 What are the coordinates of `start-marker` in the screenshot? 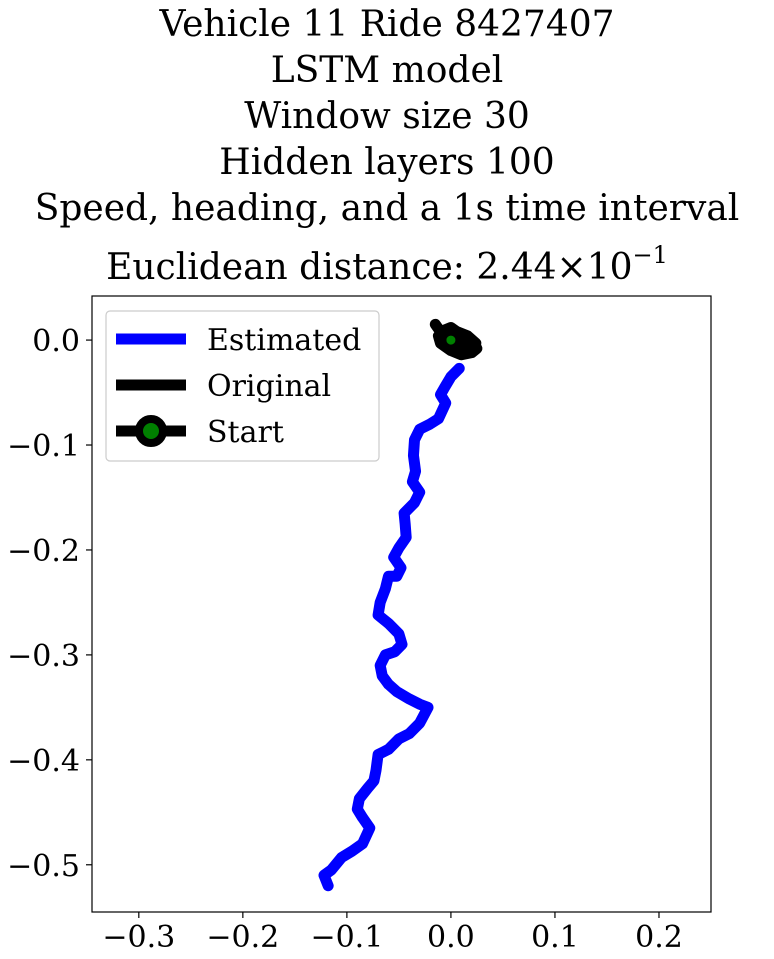 It's located at (451, 340).